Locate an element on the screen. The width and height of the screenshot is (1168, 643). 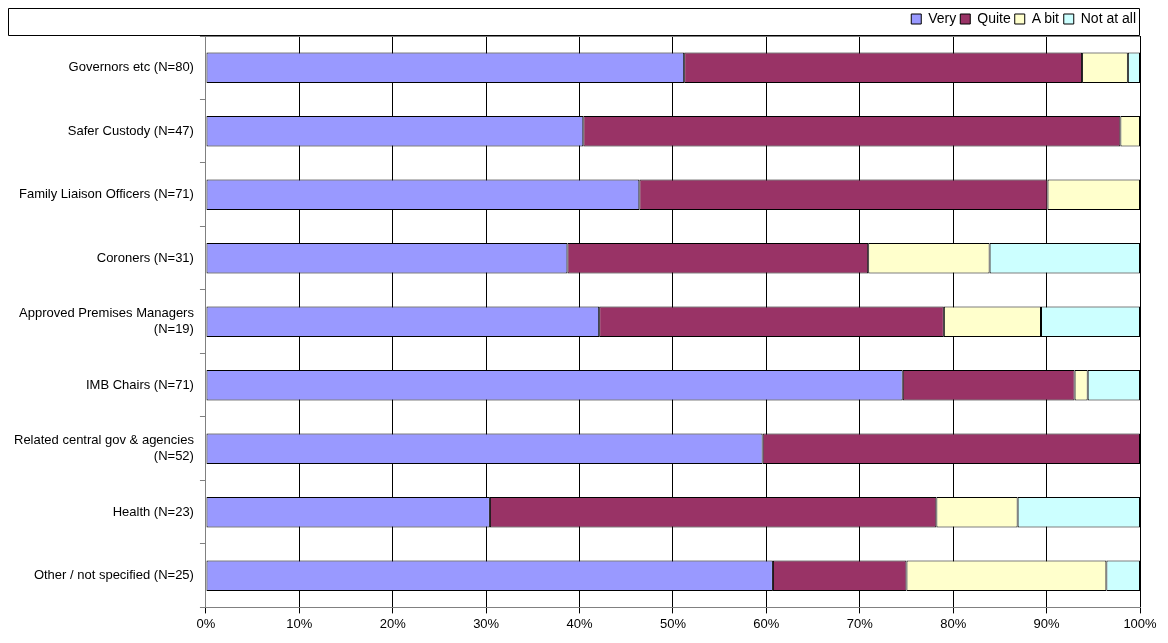
y-tick-label: Related central gov & agencies (N=52) is located at coordinates (104, 448).